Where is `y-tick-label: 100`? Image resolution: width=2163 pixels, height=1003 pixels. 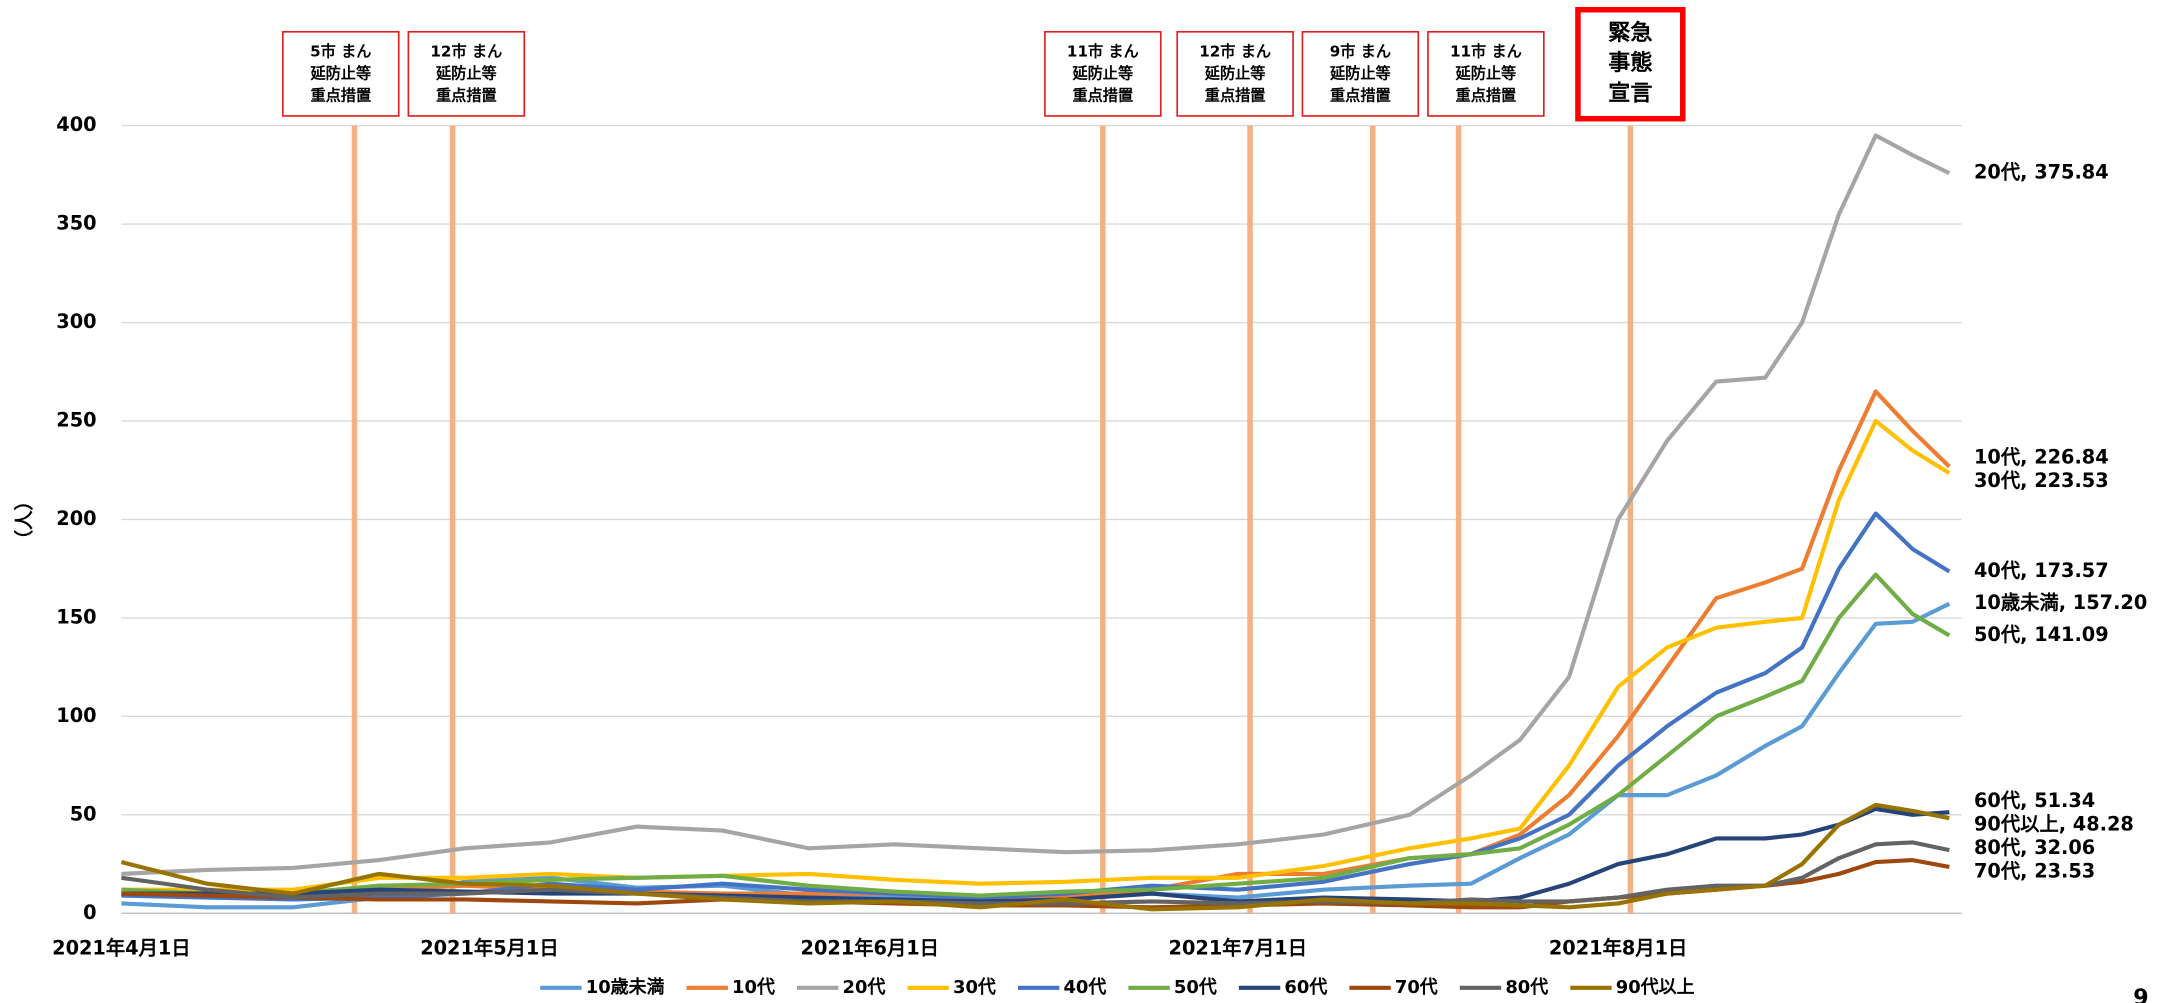 y-tick-label: 100 is located at coordinates (76, 715).